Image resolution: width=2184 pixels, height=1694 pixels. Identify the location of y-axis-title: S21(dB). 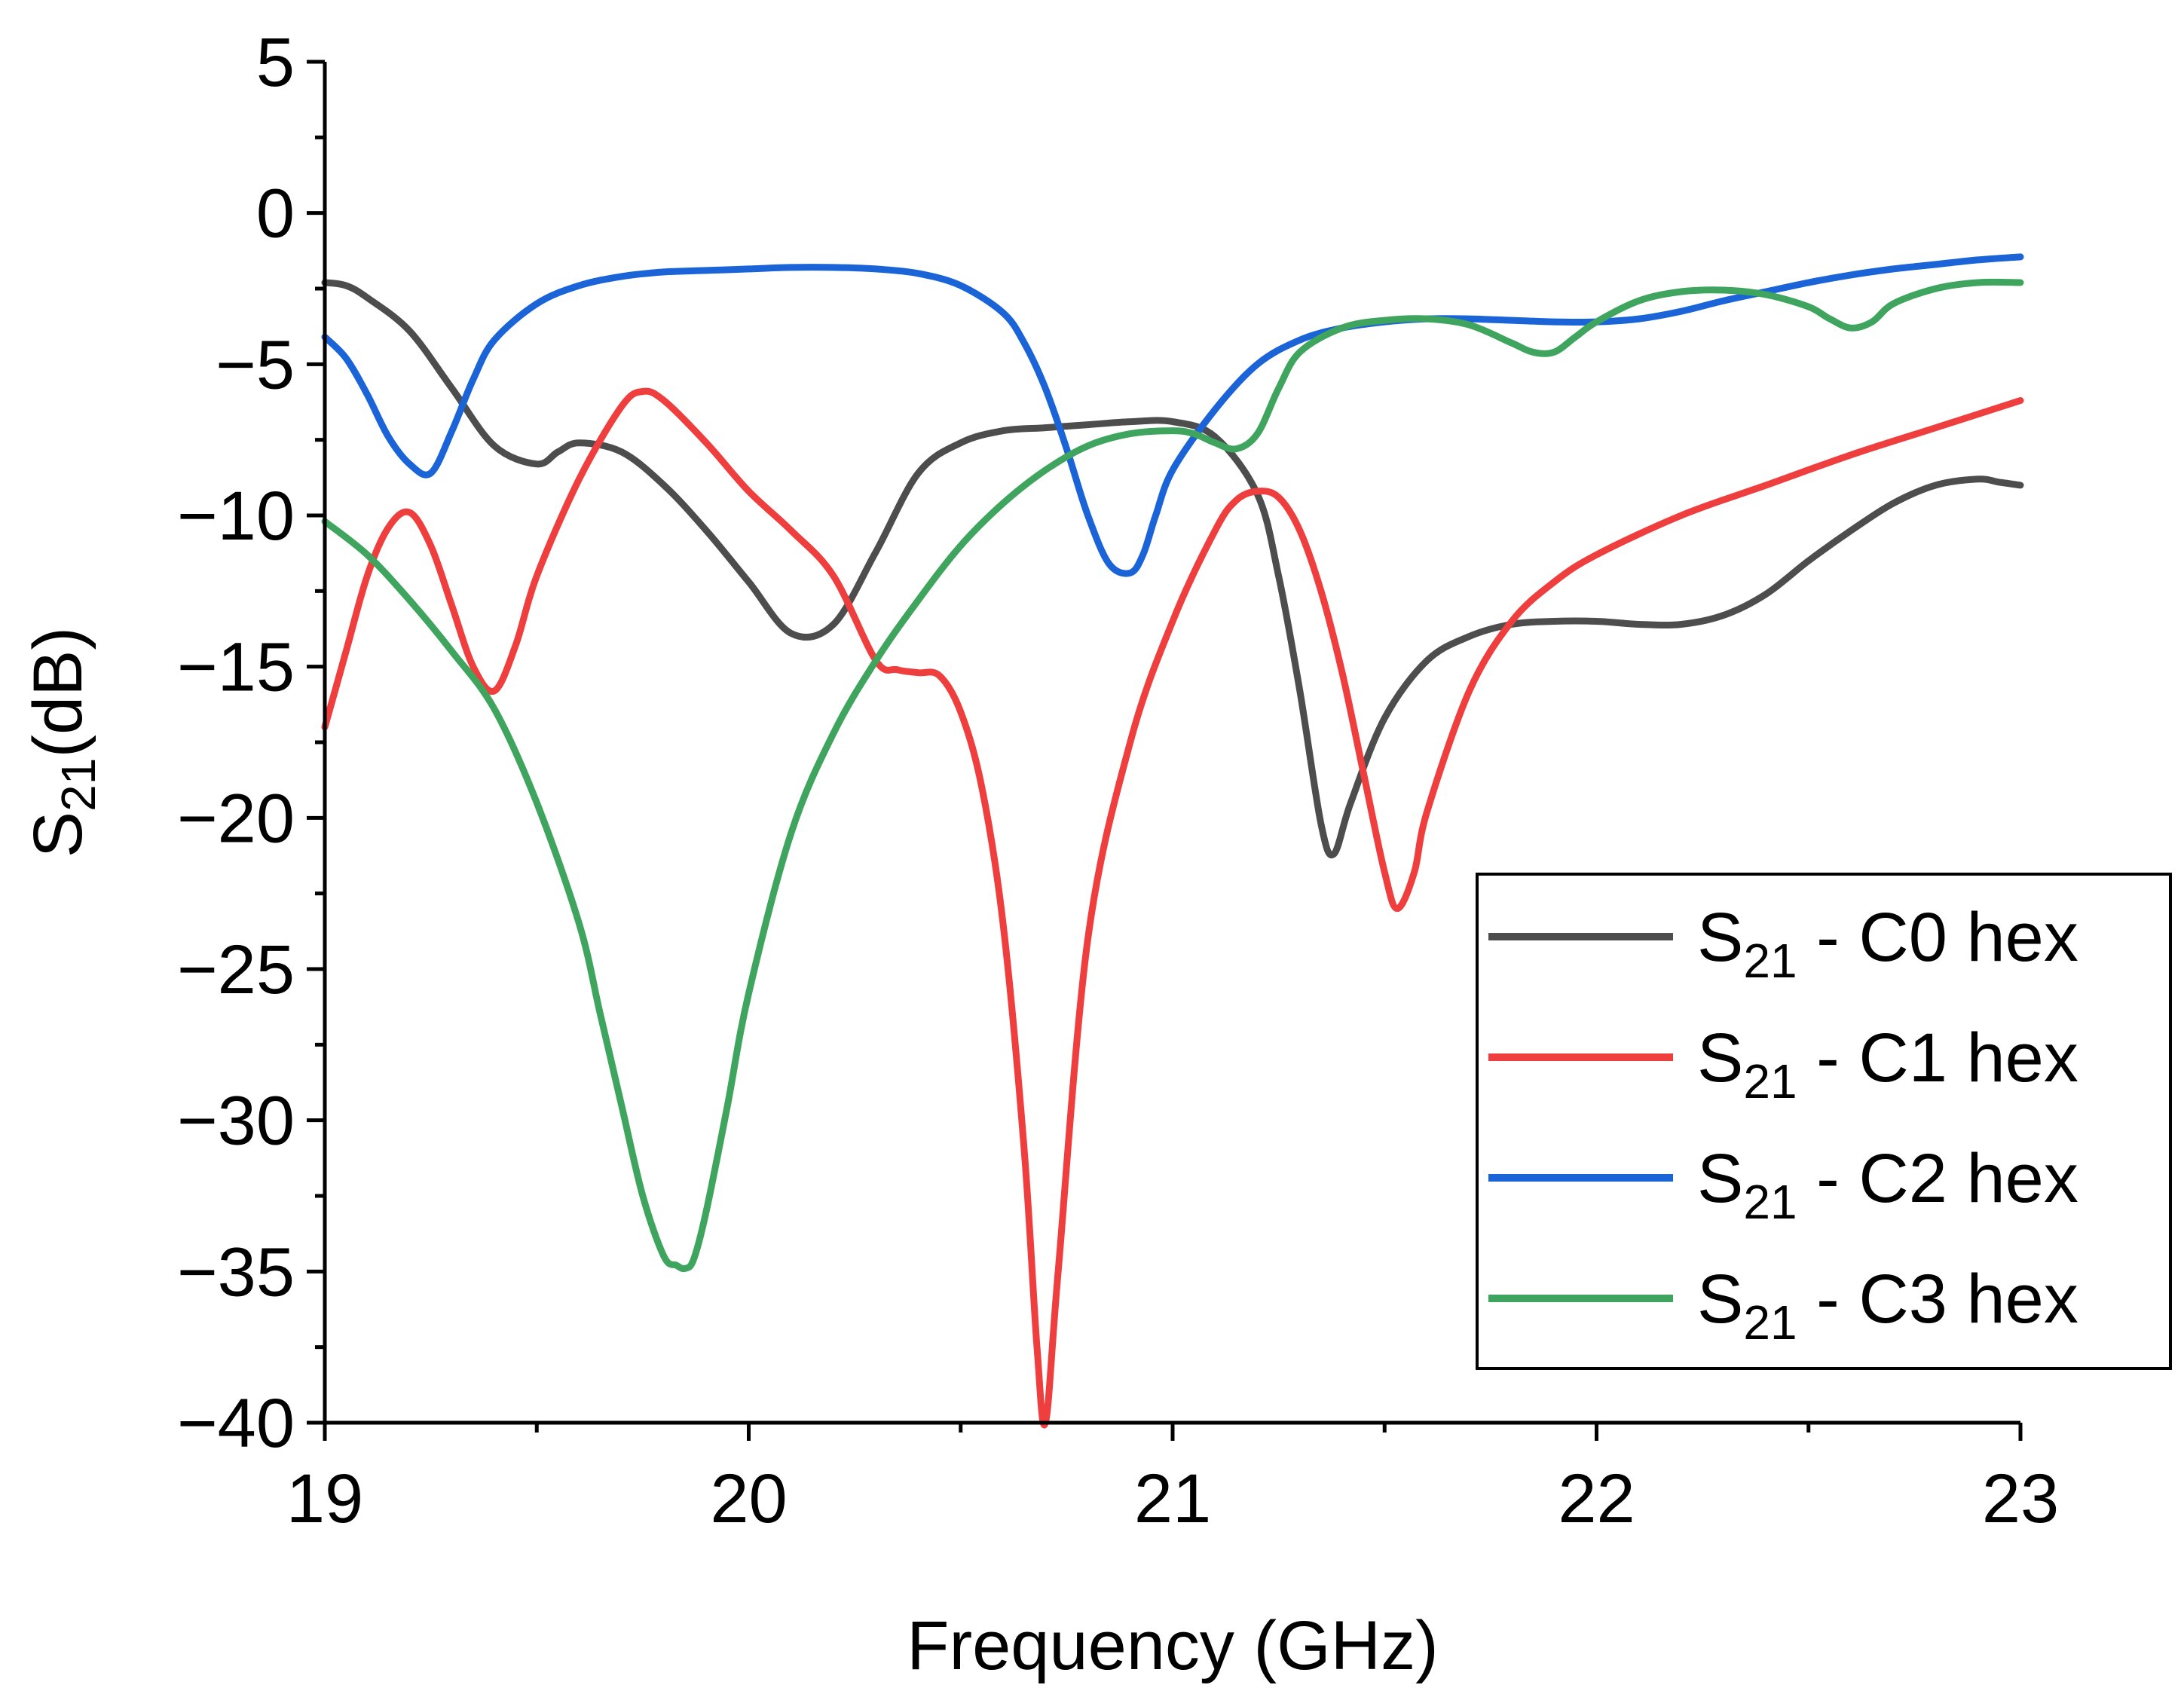
(63, 742).